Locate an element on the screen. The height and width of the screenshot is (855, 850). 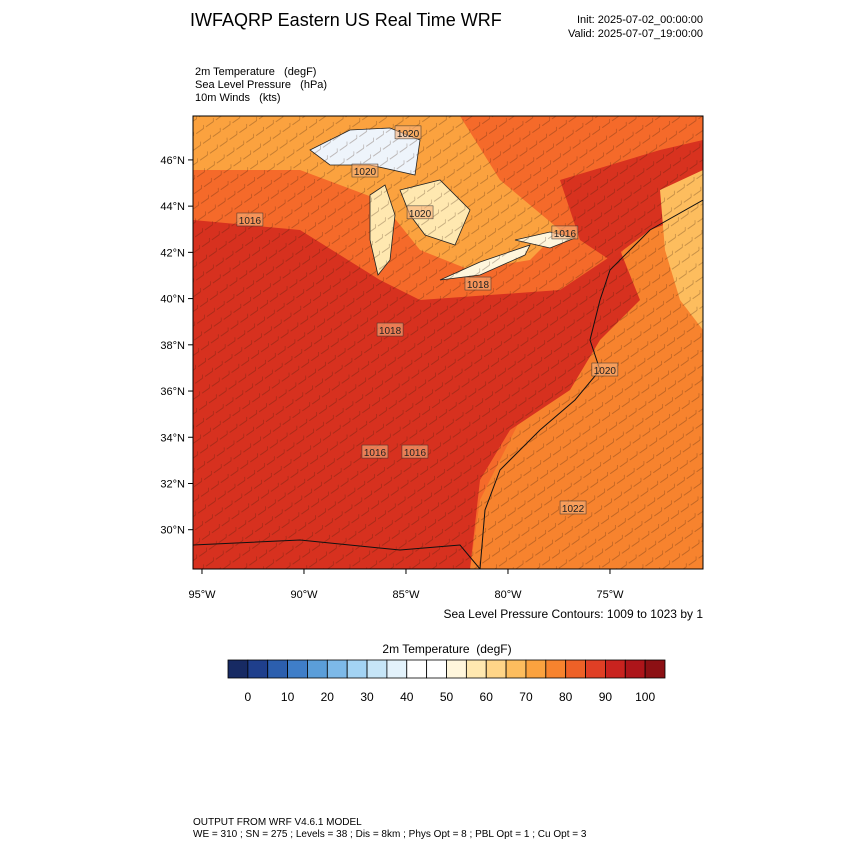
colorbar-tick-label: 0 is located at coordinates (248, 697).